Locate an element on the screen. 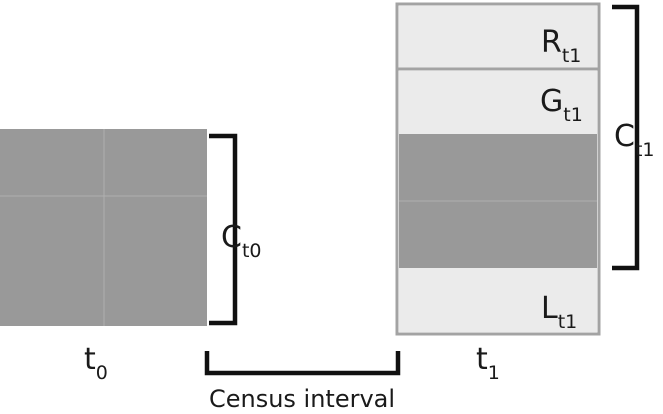 The height and width of the screenshot is (414, 663). c-t0-label-sub: t0 is located at coordinates (252, 251).